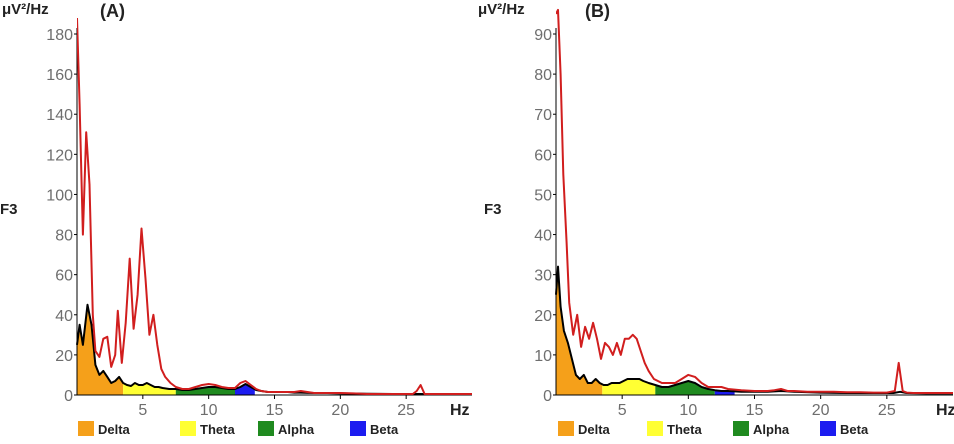 This screenshot has width=954, height=444. I want to click on y-tick-label: 30, so click(543, 276).